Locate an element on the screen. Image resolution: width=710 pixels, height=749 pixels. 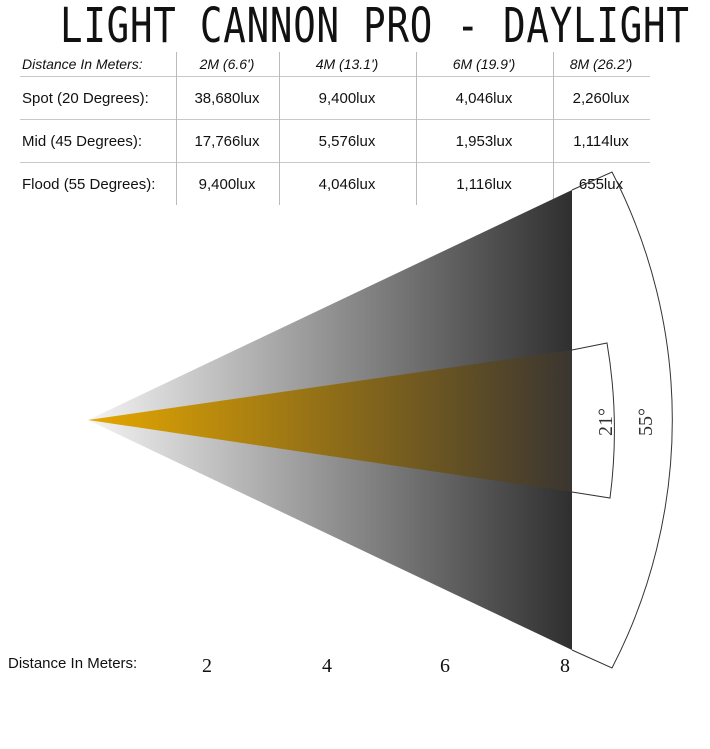
header-8m: 8M (26.2') is located at coordinates (601, 64).